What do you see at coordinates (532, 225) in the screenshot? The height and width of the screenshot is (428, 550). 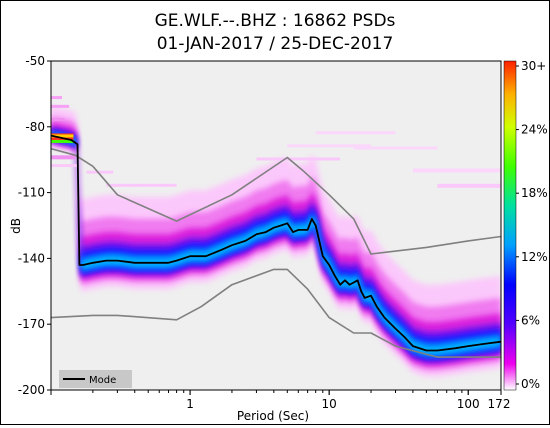 I see `colorbar-ticks: 0% 6% 12% 18% 24% 30+` at bounding box center [532, 225].